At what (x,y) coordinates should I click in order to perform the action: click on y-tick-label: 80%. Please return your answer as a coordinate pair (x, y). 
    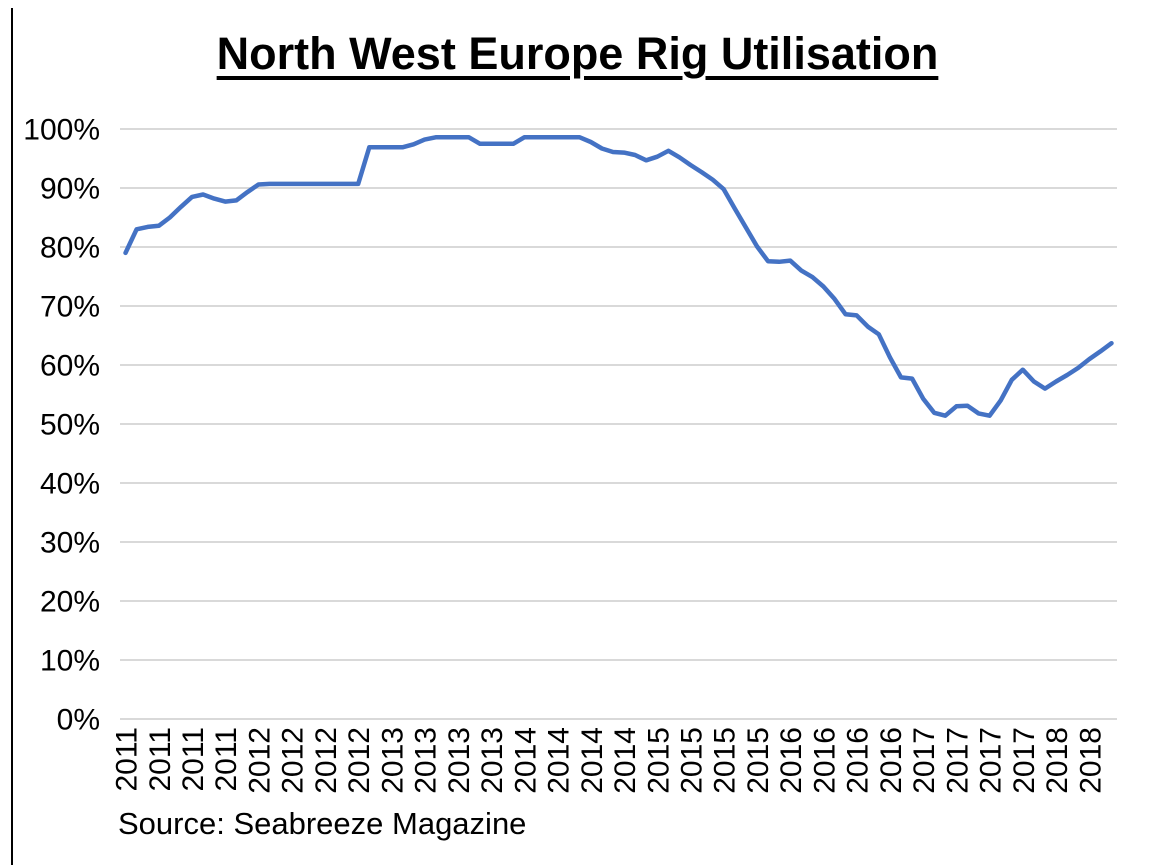
    Looking at the image, I should click on (70, 248).